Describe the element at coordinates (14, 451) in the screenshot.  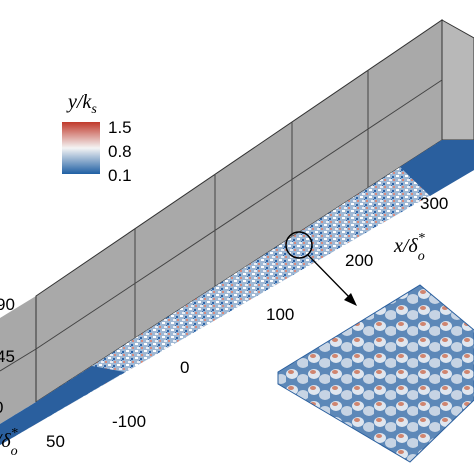
I see `z-axis-label-sub: o` at that location.